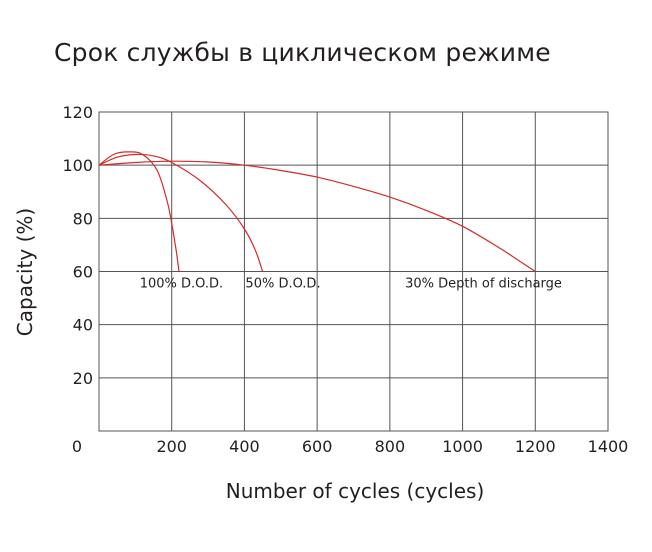 This screenshot has height=552, width=652. What do you see at coordinates (83, 272) in the screenshot?
I see `y-tick-label: 60` at bounding box center [83, 272].